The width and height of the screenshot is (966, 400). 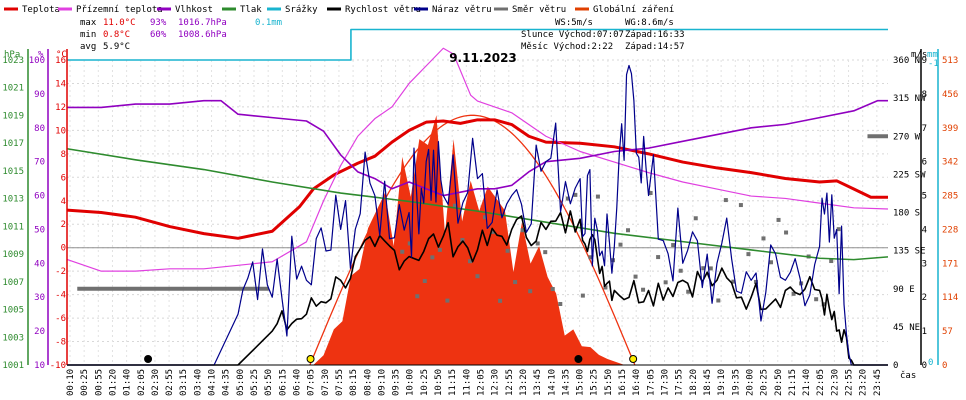 What do you see at coordinates (241, 382) in the screenshot?
I see `tick-x: 05:00` at bounding box center [241, 382].